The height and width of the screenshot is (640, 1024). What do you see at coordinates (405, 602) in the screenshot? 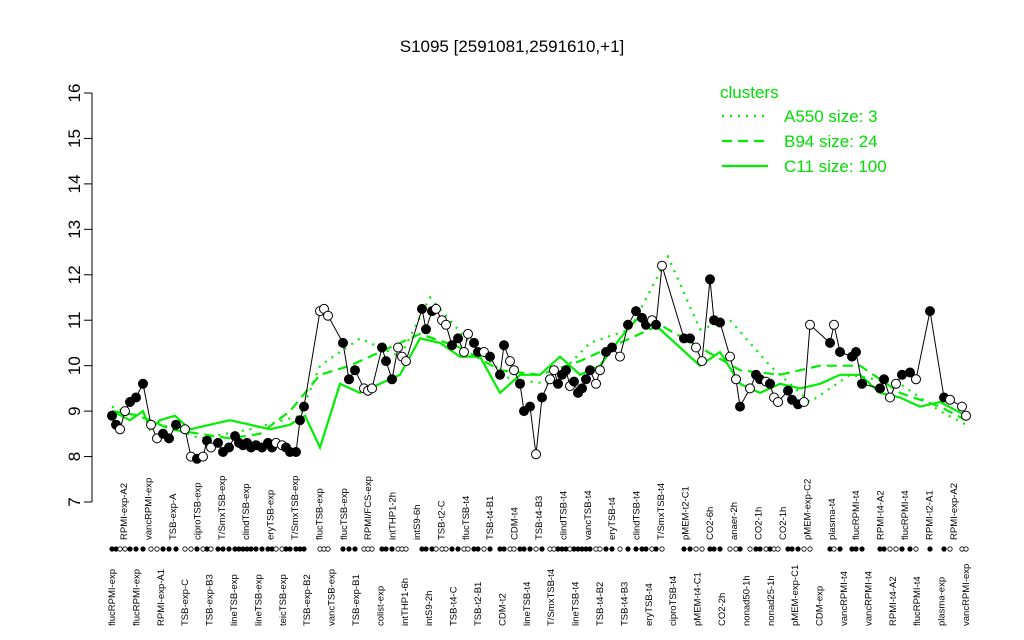
I see `x-tick-label: intTHP1-6h` at bounding box center [405, 602].